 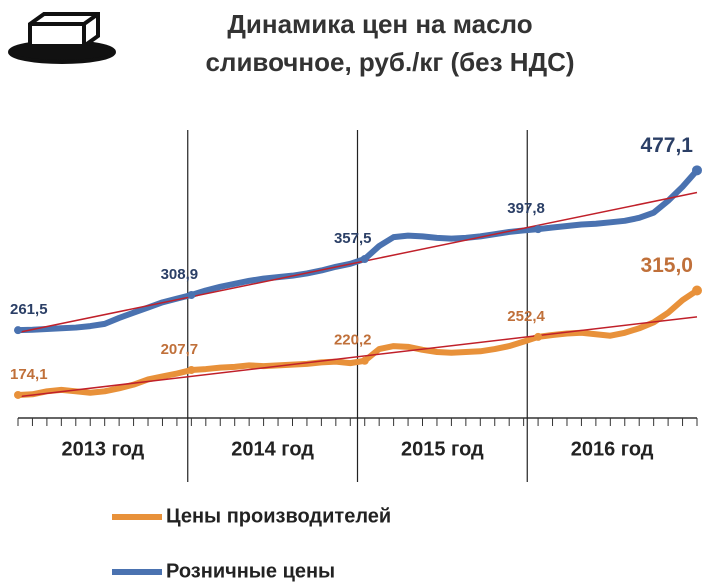 I want to click on x-group-label: 2014 год, so click(x=272, y=449).